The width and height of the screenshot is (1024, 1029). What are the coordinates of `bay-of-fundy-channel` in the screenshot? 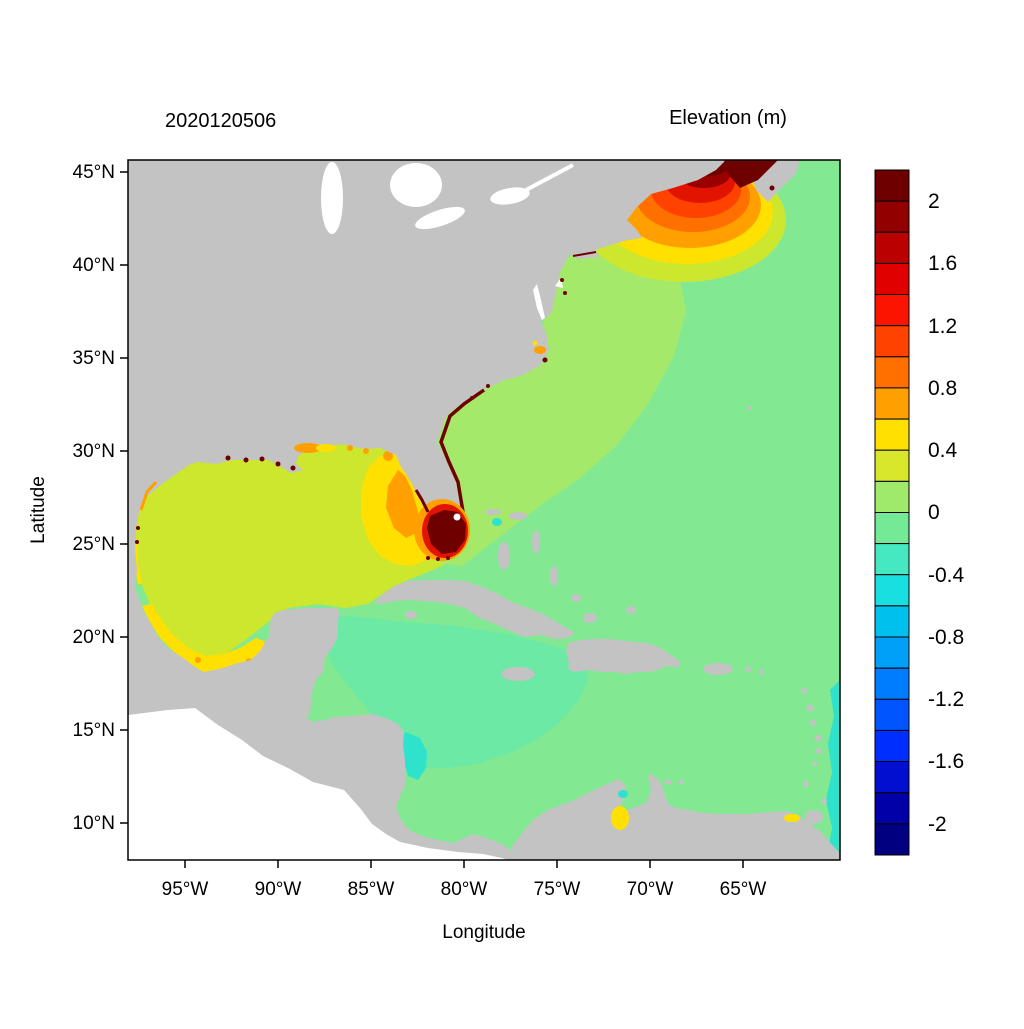 It's located at (751, 174).